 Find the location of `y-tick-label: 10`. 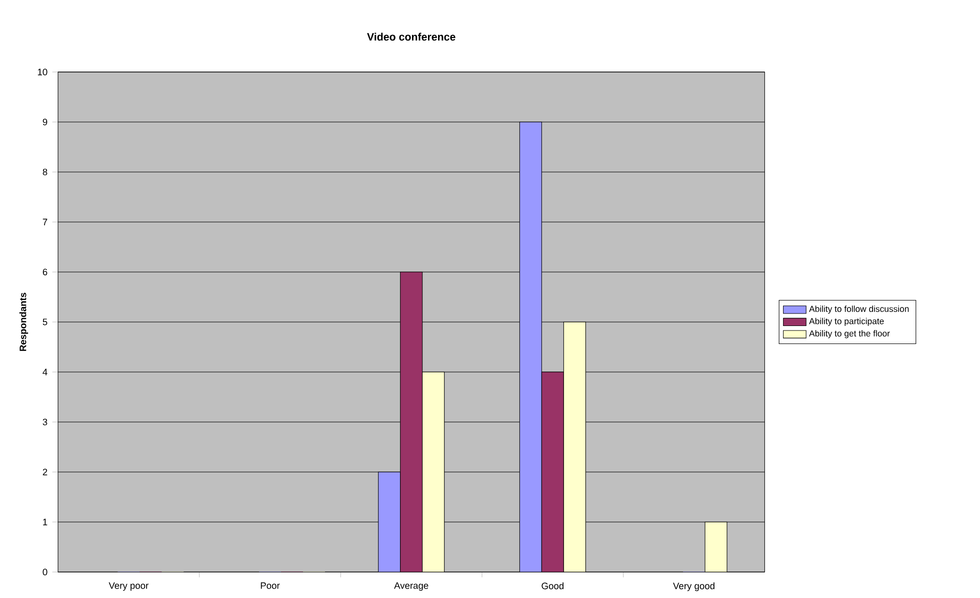

y-tick-label: 10 is located at coordinates (43, 72).